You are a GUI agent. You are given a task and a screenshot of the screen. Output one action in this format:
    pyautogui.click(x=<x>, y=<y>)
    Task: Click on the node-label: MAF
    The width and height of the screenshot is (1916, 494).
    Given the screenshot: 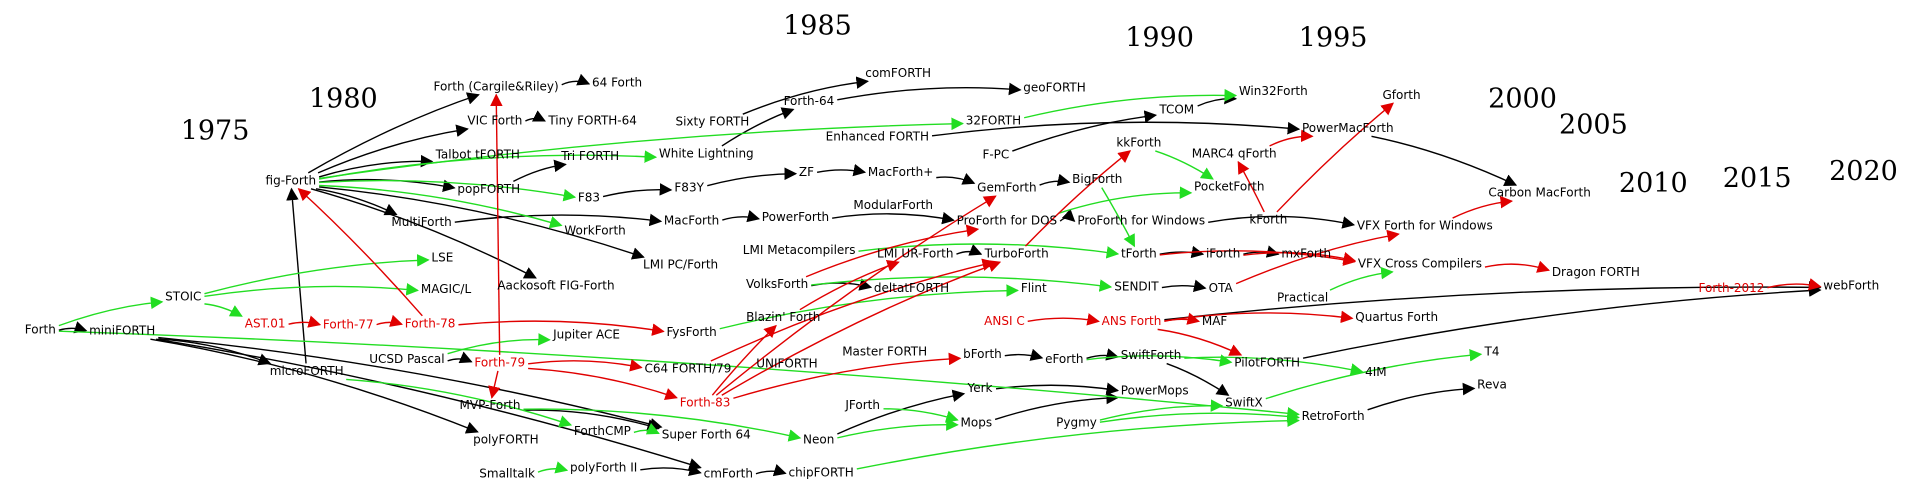 What is the action you would take?
    pyautogui.click(x=1215, y=321)
    